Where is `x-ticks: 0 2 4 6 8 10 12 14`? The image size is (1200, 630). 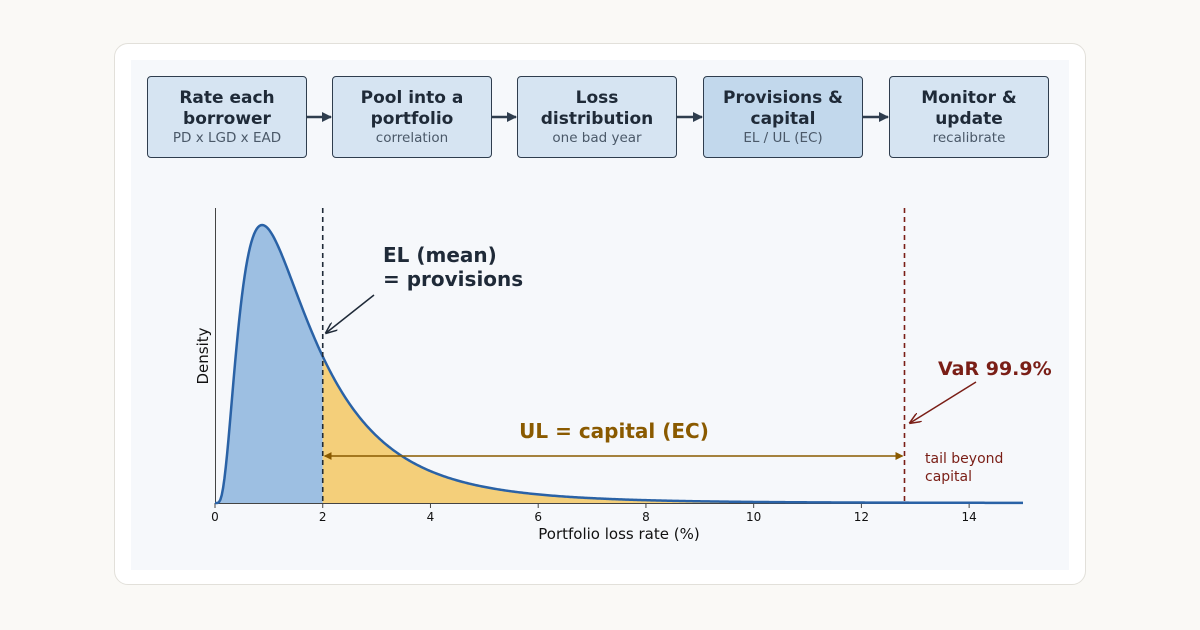 x-ticks: 0 2 4 6 8 10 12 14 is located at coordinates (594, 513).